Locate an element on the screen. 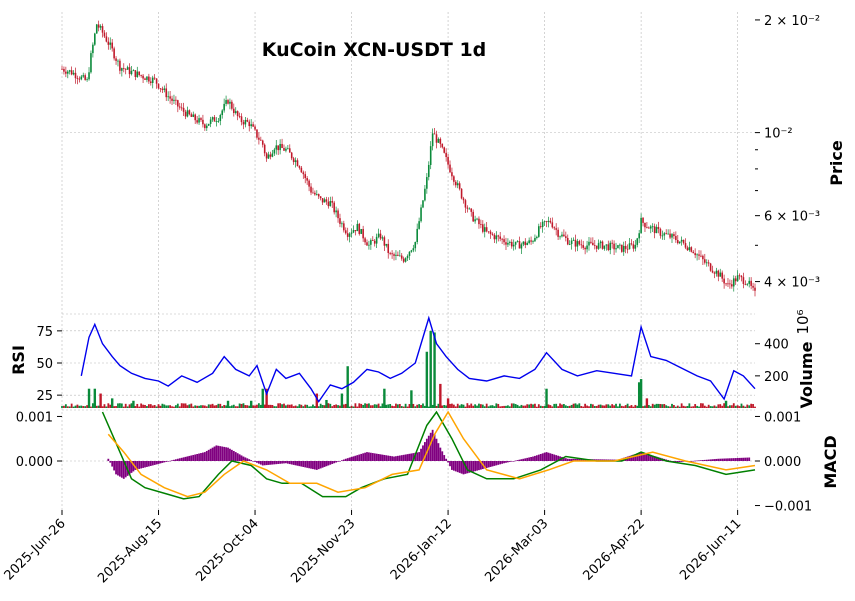 This screenshot has width=855, height=601. rsi-tick-label: 25 is located at coordinates (44, 396).